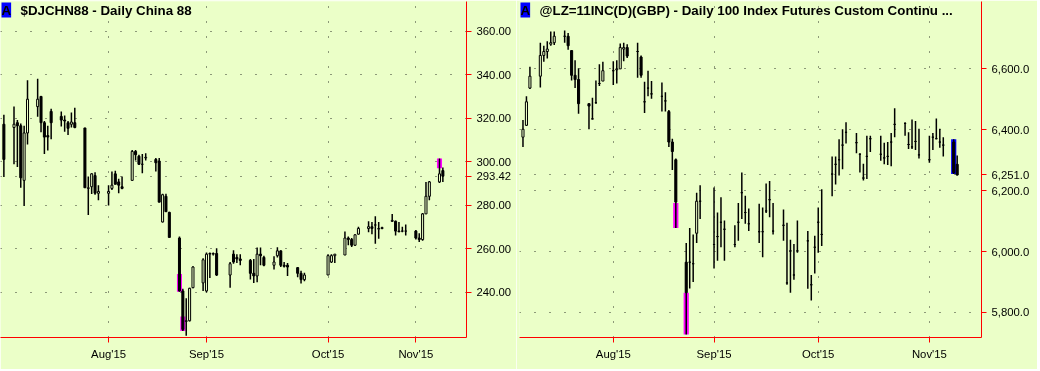  I want to click on y-tick-label: 6,400.0, so click(1010, 129).